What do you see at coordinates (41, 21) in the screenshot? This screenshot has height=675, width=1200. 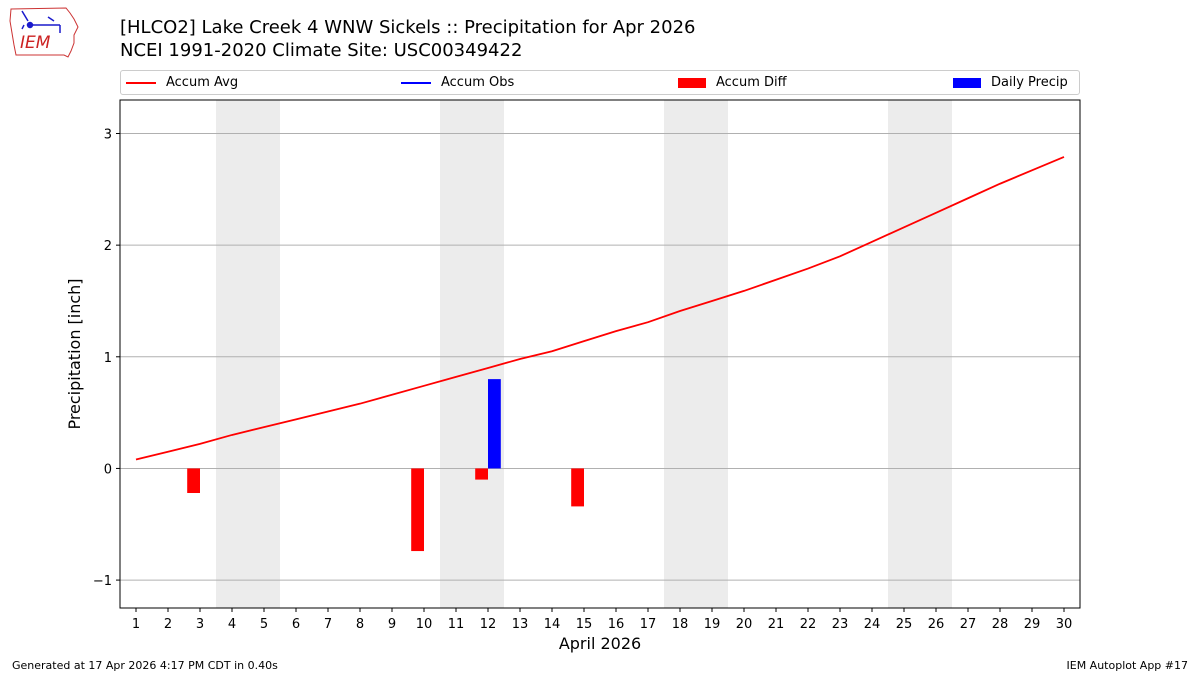 I see `weather-station-icon` at bounding box center [41, 21].